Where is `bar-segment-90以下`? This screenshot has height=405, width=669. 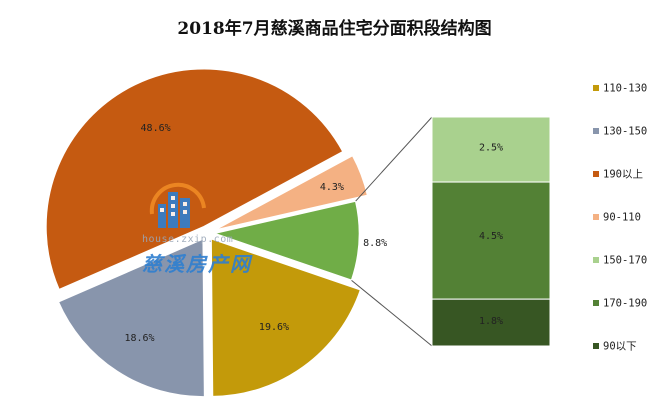 bar-segment-90以下 is located at coordinates (491, 322).